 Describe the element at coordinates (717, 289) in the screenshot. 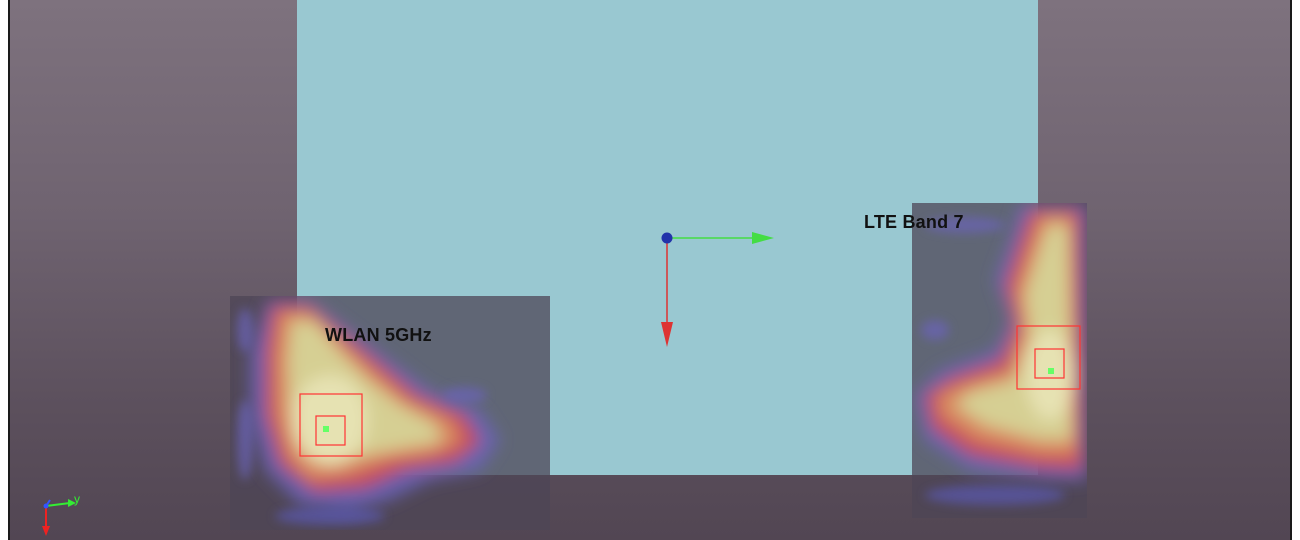

I see `origin-axes` at that location.